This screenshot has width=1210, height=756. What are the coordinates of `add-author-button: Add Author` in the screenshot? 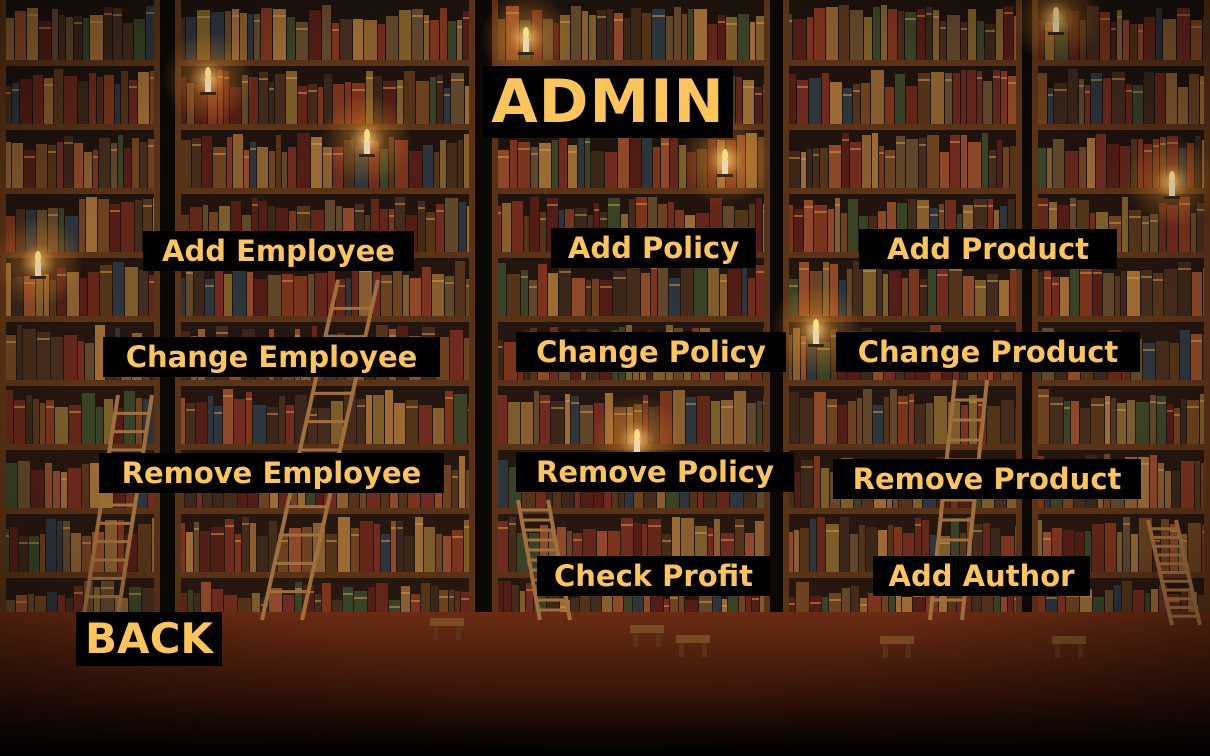 It's located at (981, 576).